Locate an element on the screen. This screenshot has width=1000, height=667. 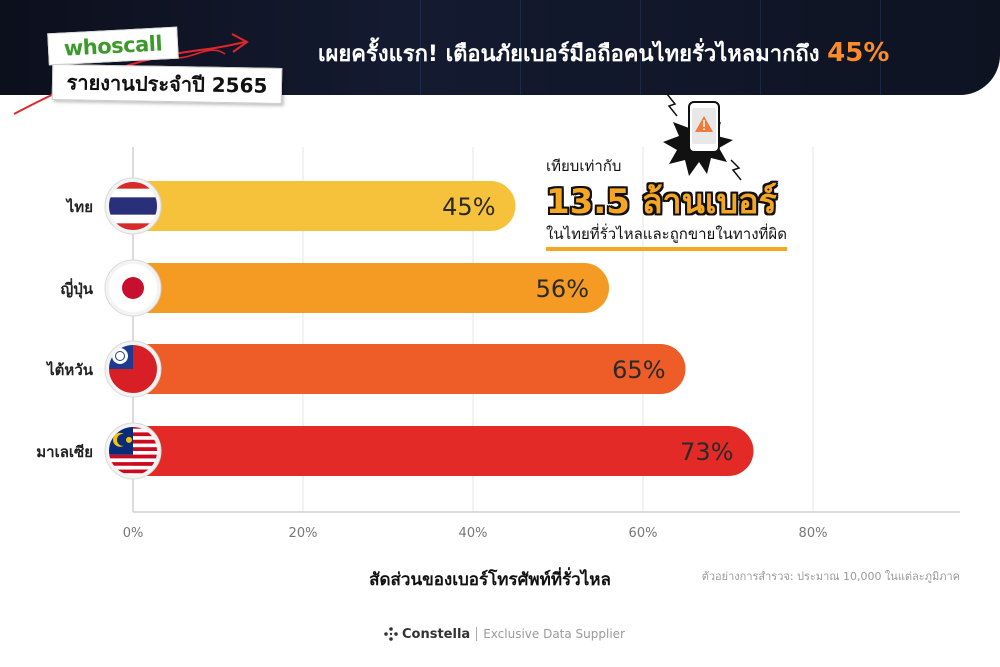
footer-brand: Constella is located at coordinates (436, 634).